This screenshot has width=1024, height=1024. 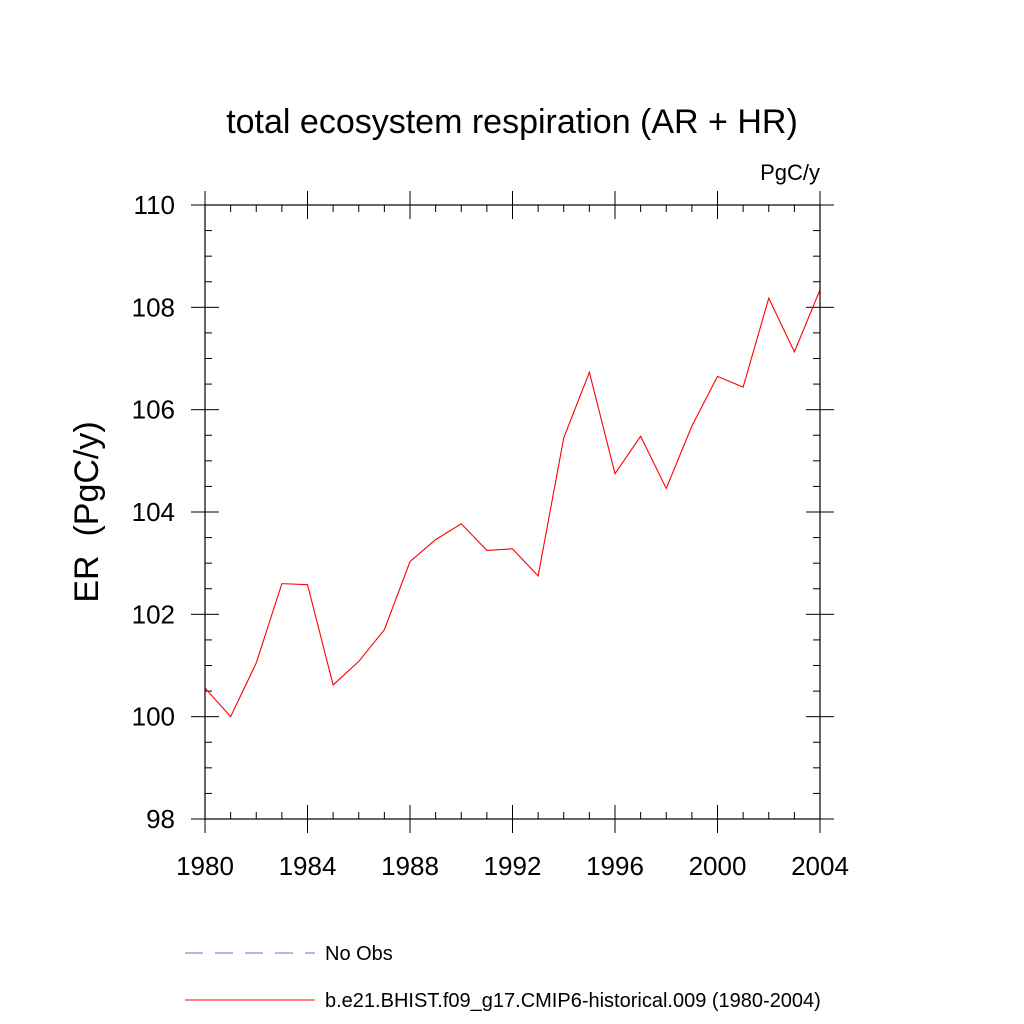 I want to click on y-tick-label: 106, so click(x=153, y=410).